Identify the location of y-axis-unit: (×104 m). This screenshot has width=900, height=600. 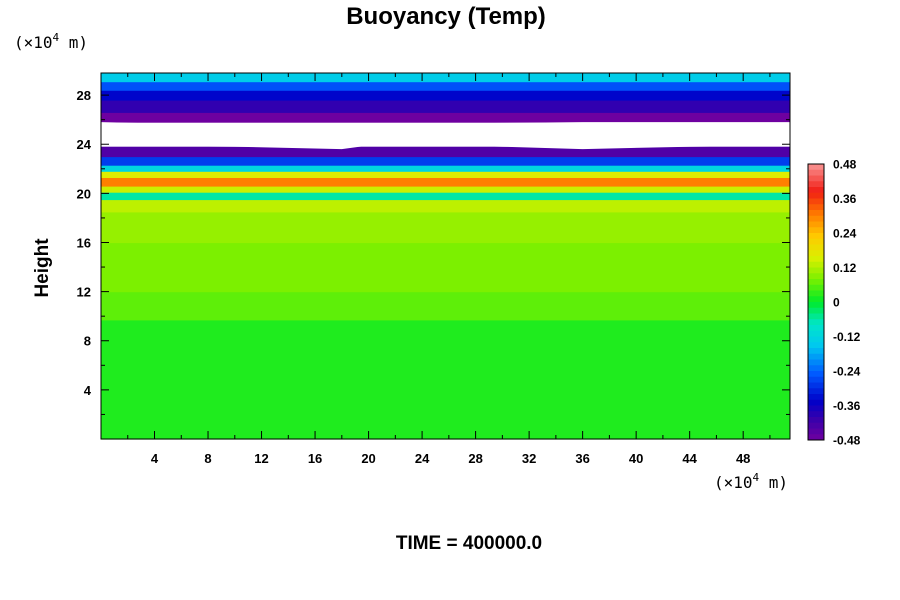
(51, 41).